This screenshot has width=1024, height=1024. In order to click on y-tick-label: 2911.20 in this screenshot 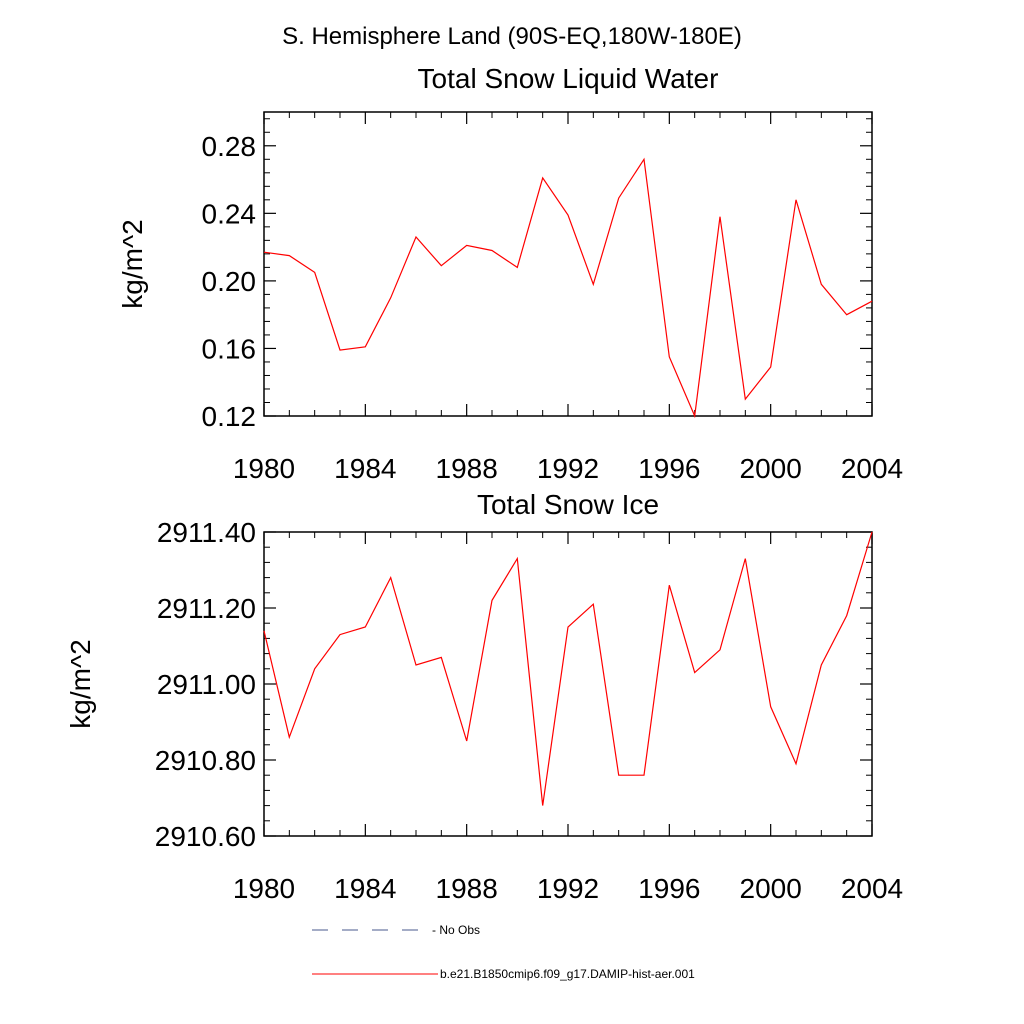, I will do `click(206, 608)`.